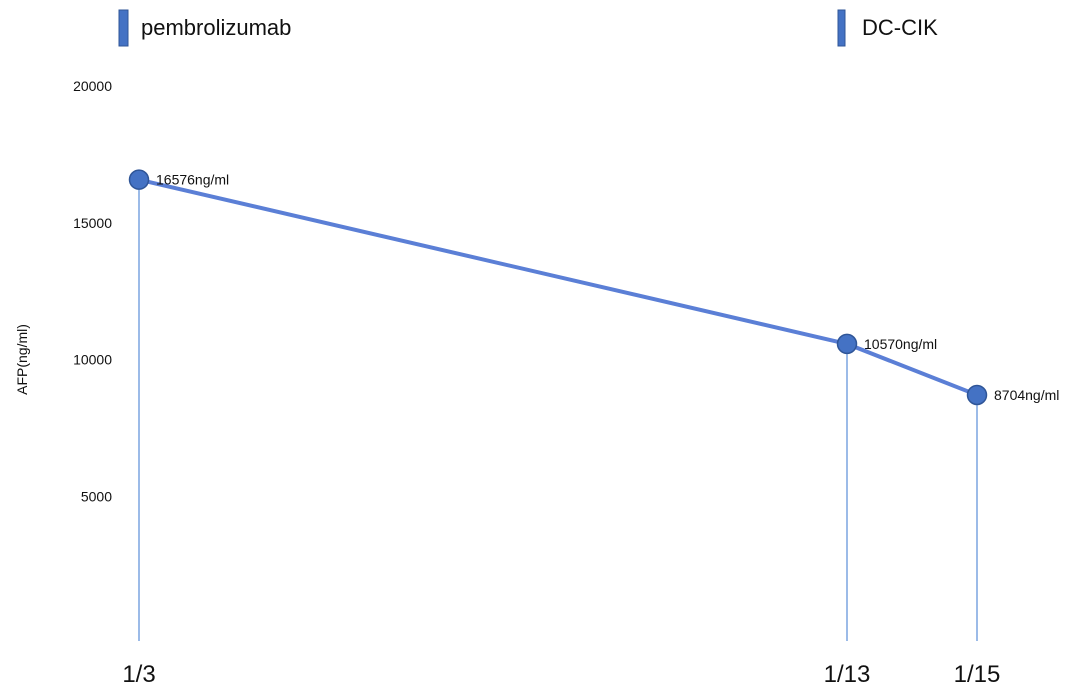 Image resolution: width=1075 pixels, height=697 pixels. What do you see at coordinates (847, 674) in the screenshot?
I see `x-tick-label-2: 1/13` at bounding box center [847, 674].